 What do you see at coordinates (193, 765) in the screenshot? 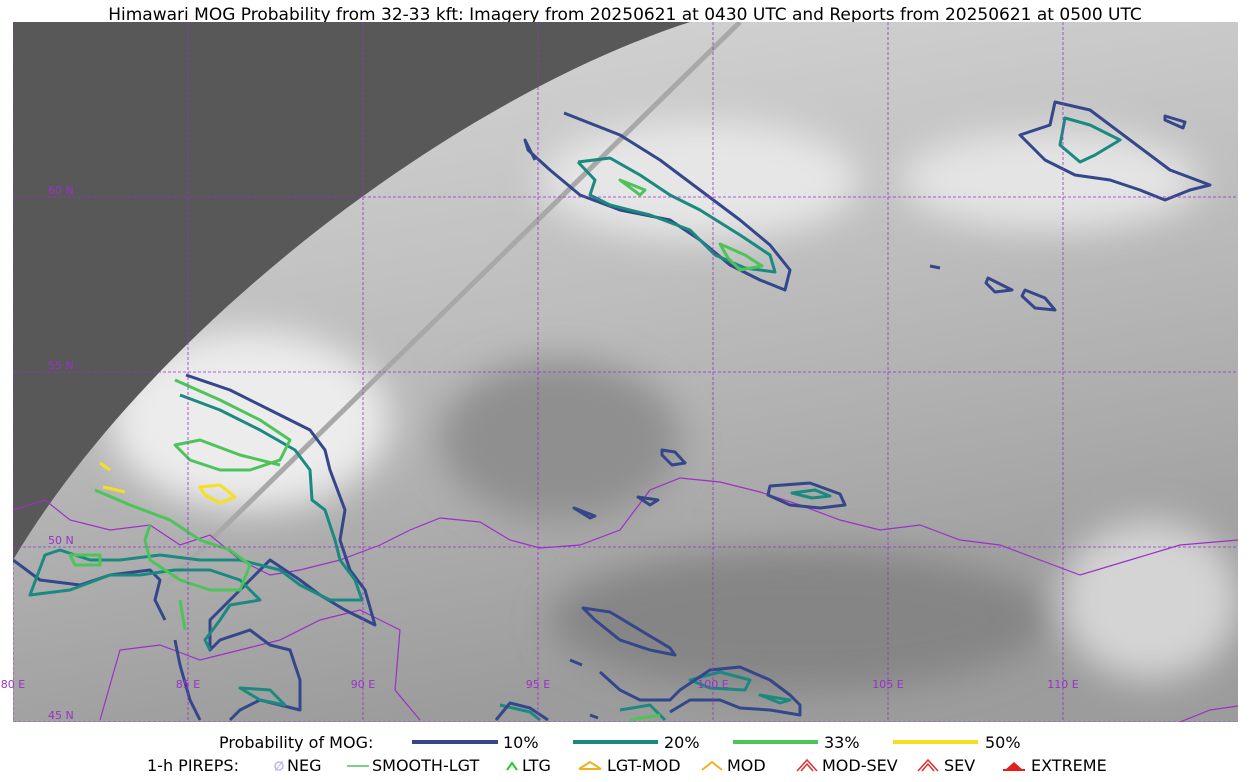
I see `legend-title: 1-h PIREPS:` at bounding box center [193, 765].